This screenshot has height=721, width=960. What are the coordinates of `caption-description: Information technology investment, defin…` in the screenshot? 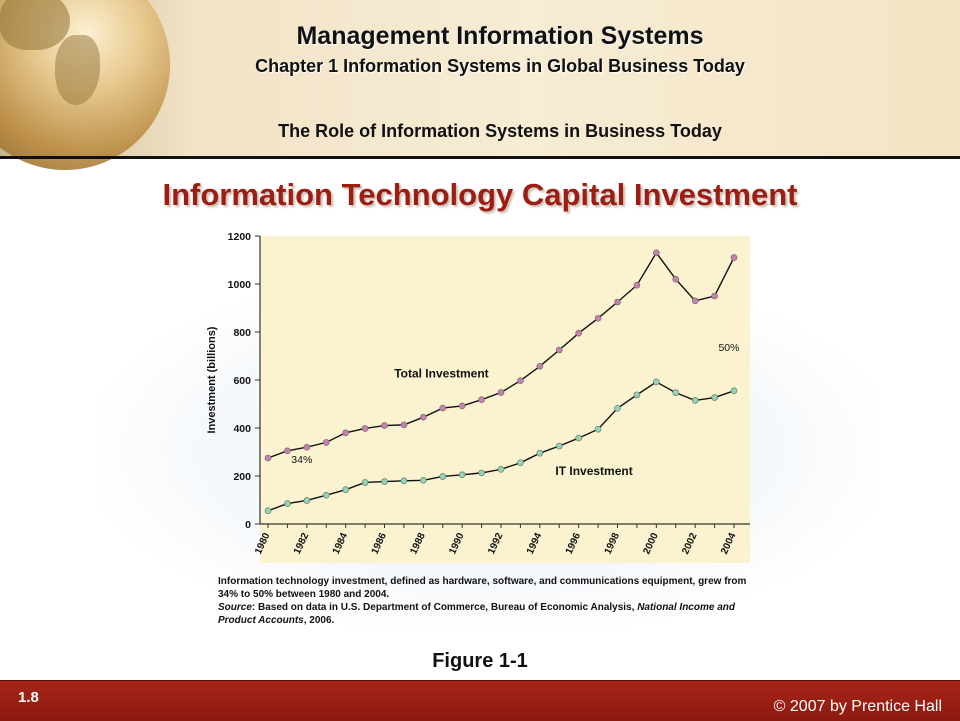 It's located at (482, 588).